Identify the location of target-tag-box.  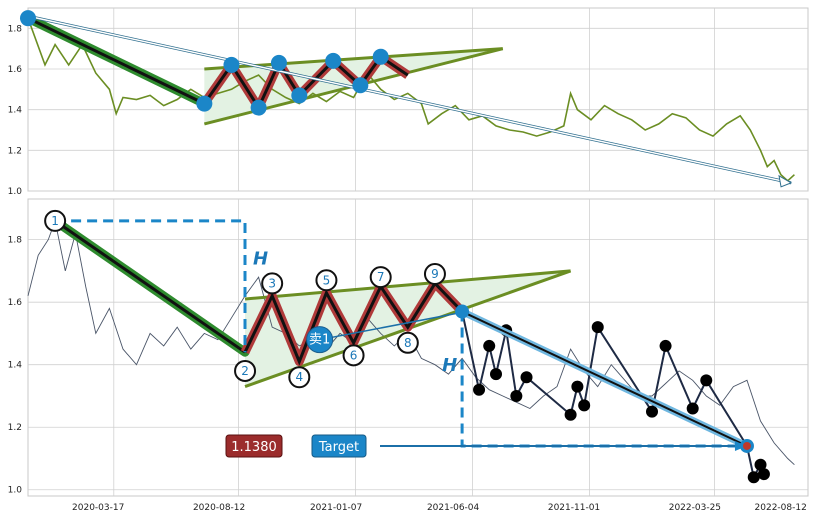
(339, 446).